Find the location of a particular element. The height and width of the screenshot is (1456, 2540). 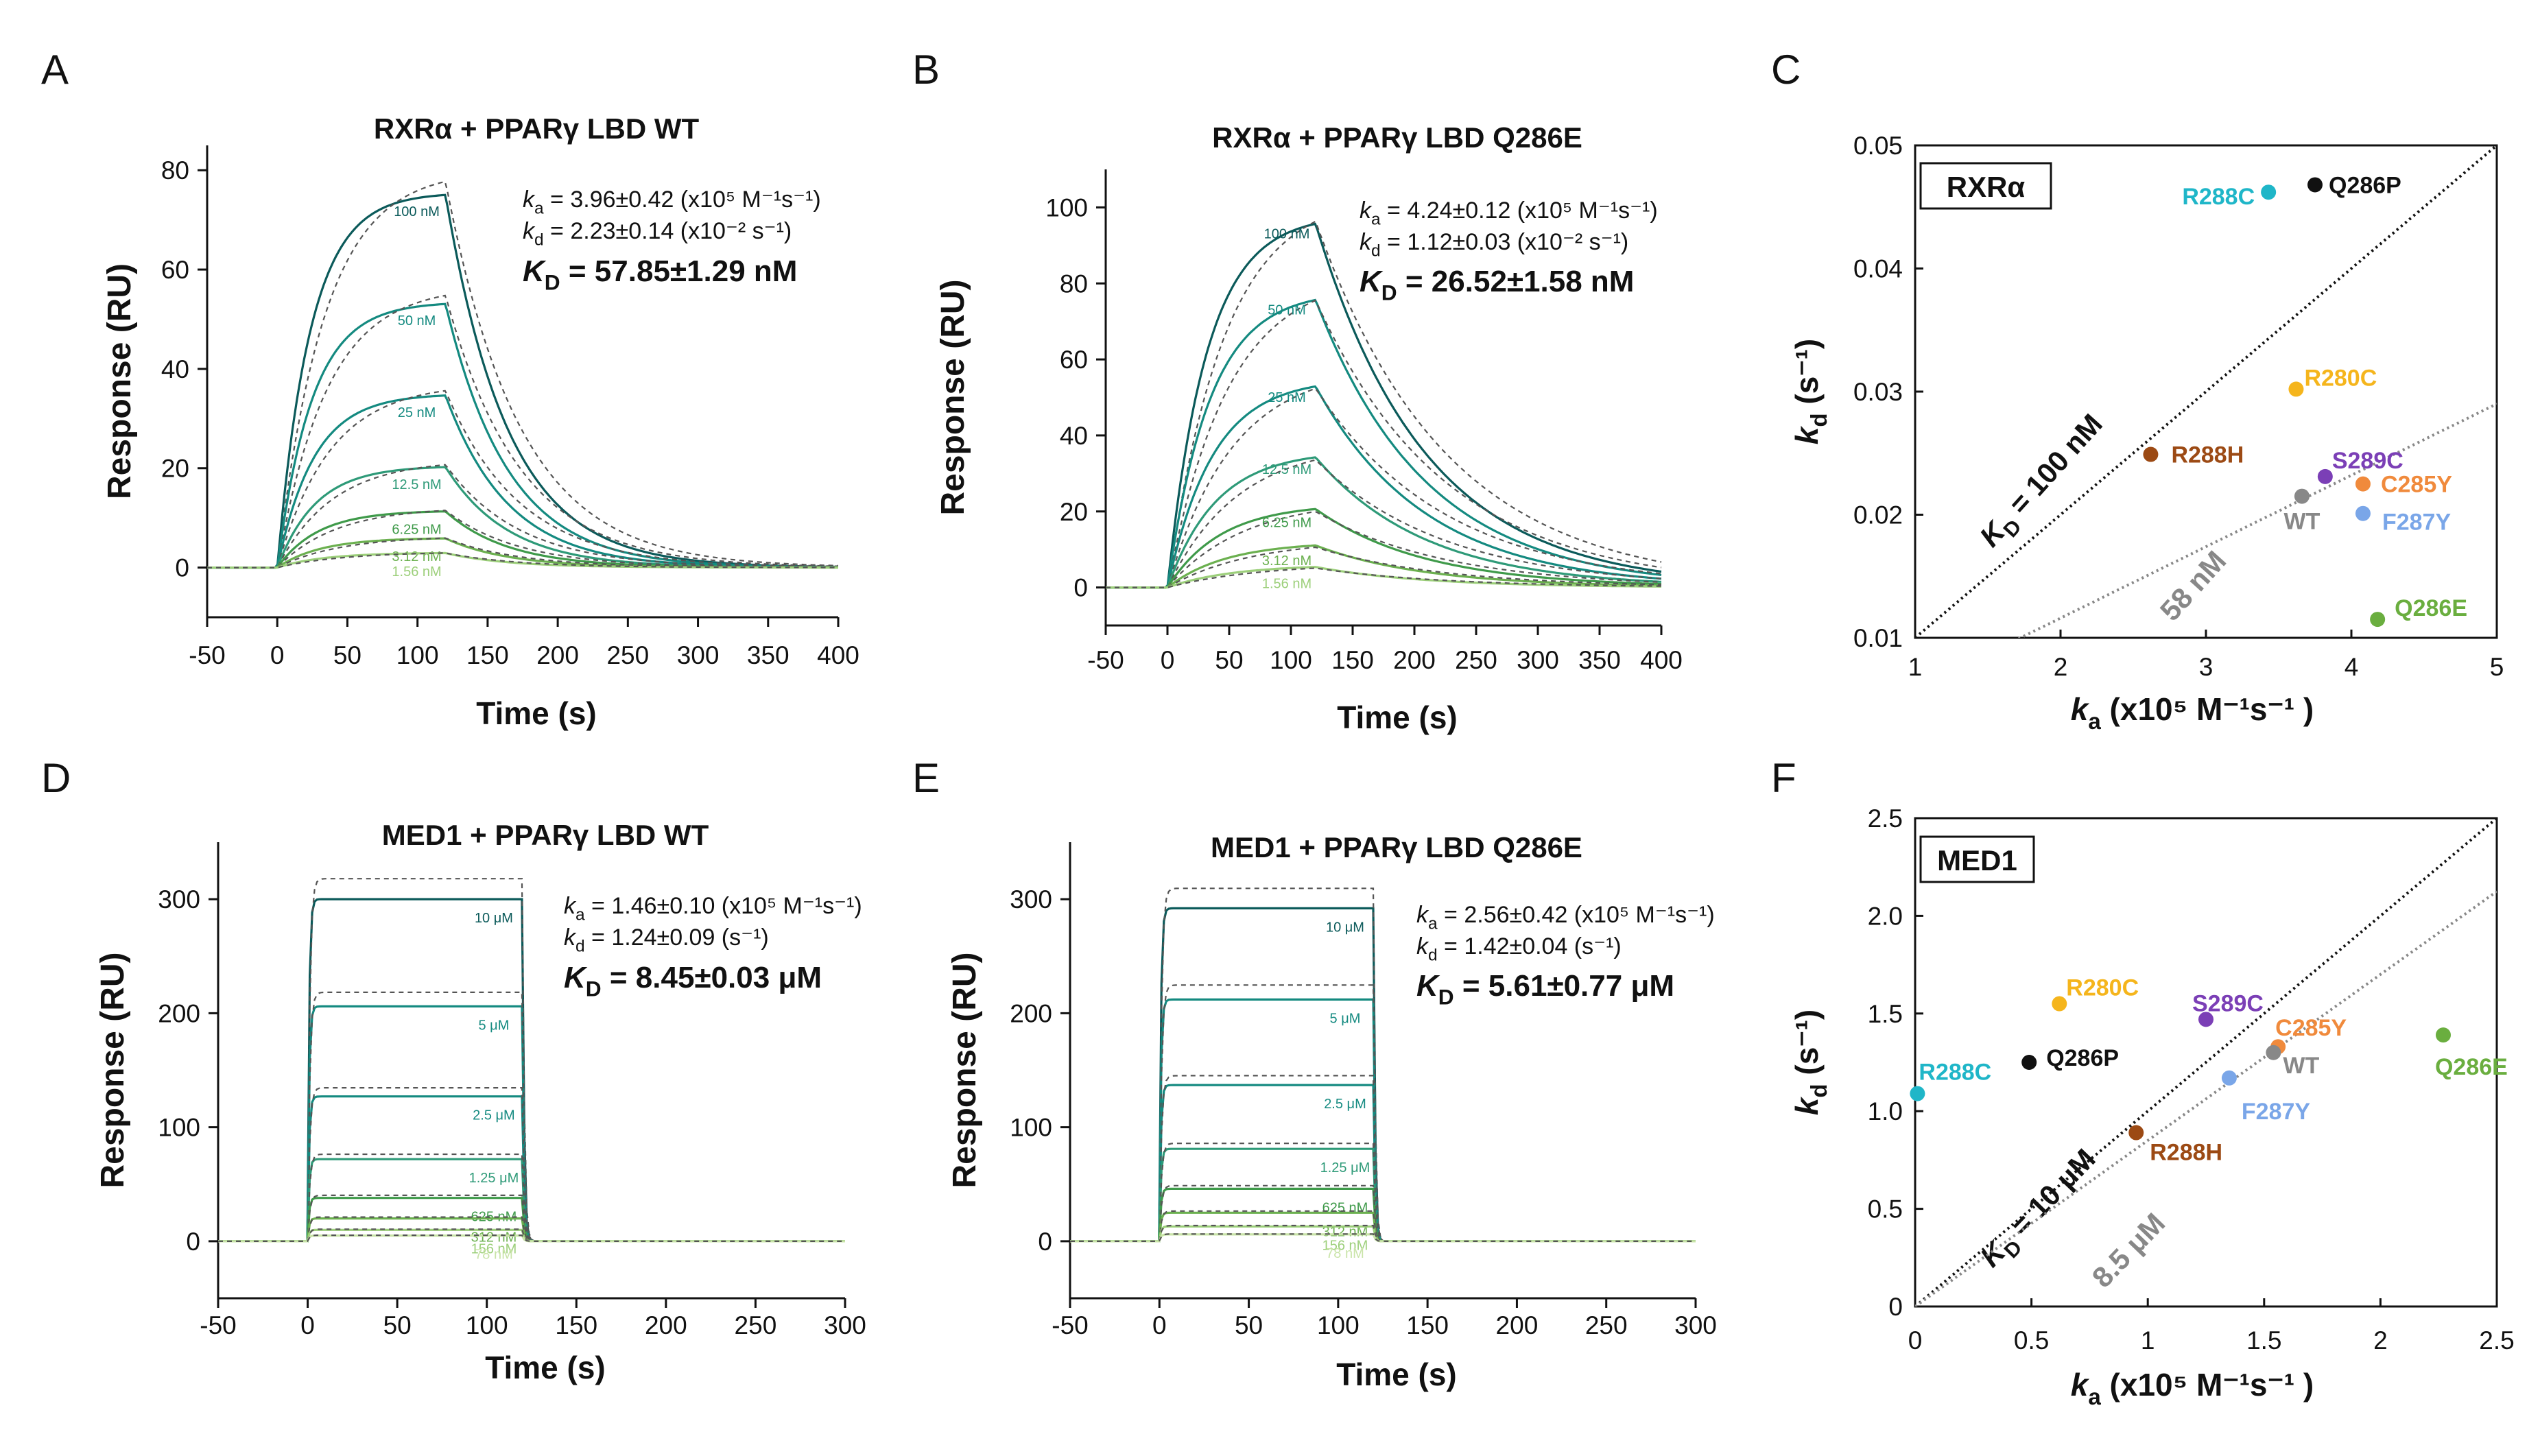

x-tick-label: 50 is located at coordinates (1229, 660).